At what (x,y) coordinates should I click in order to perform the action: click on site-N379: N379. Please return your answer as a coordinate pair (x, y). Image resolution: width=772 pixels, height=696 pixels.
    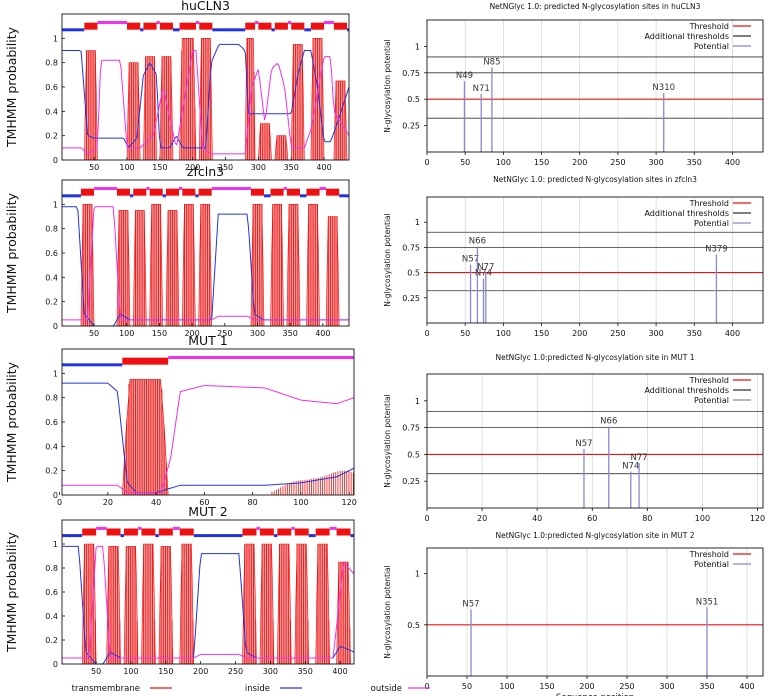
    Looking at the image, I should click on (716, 283).